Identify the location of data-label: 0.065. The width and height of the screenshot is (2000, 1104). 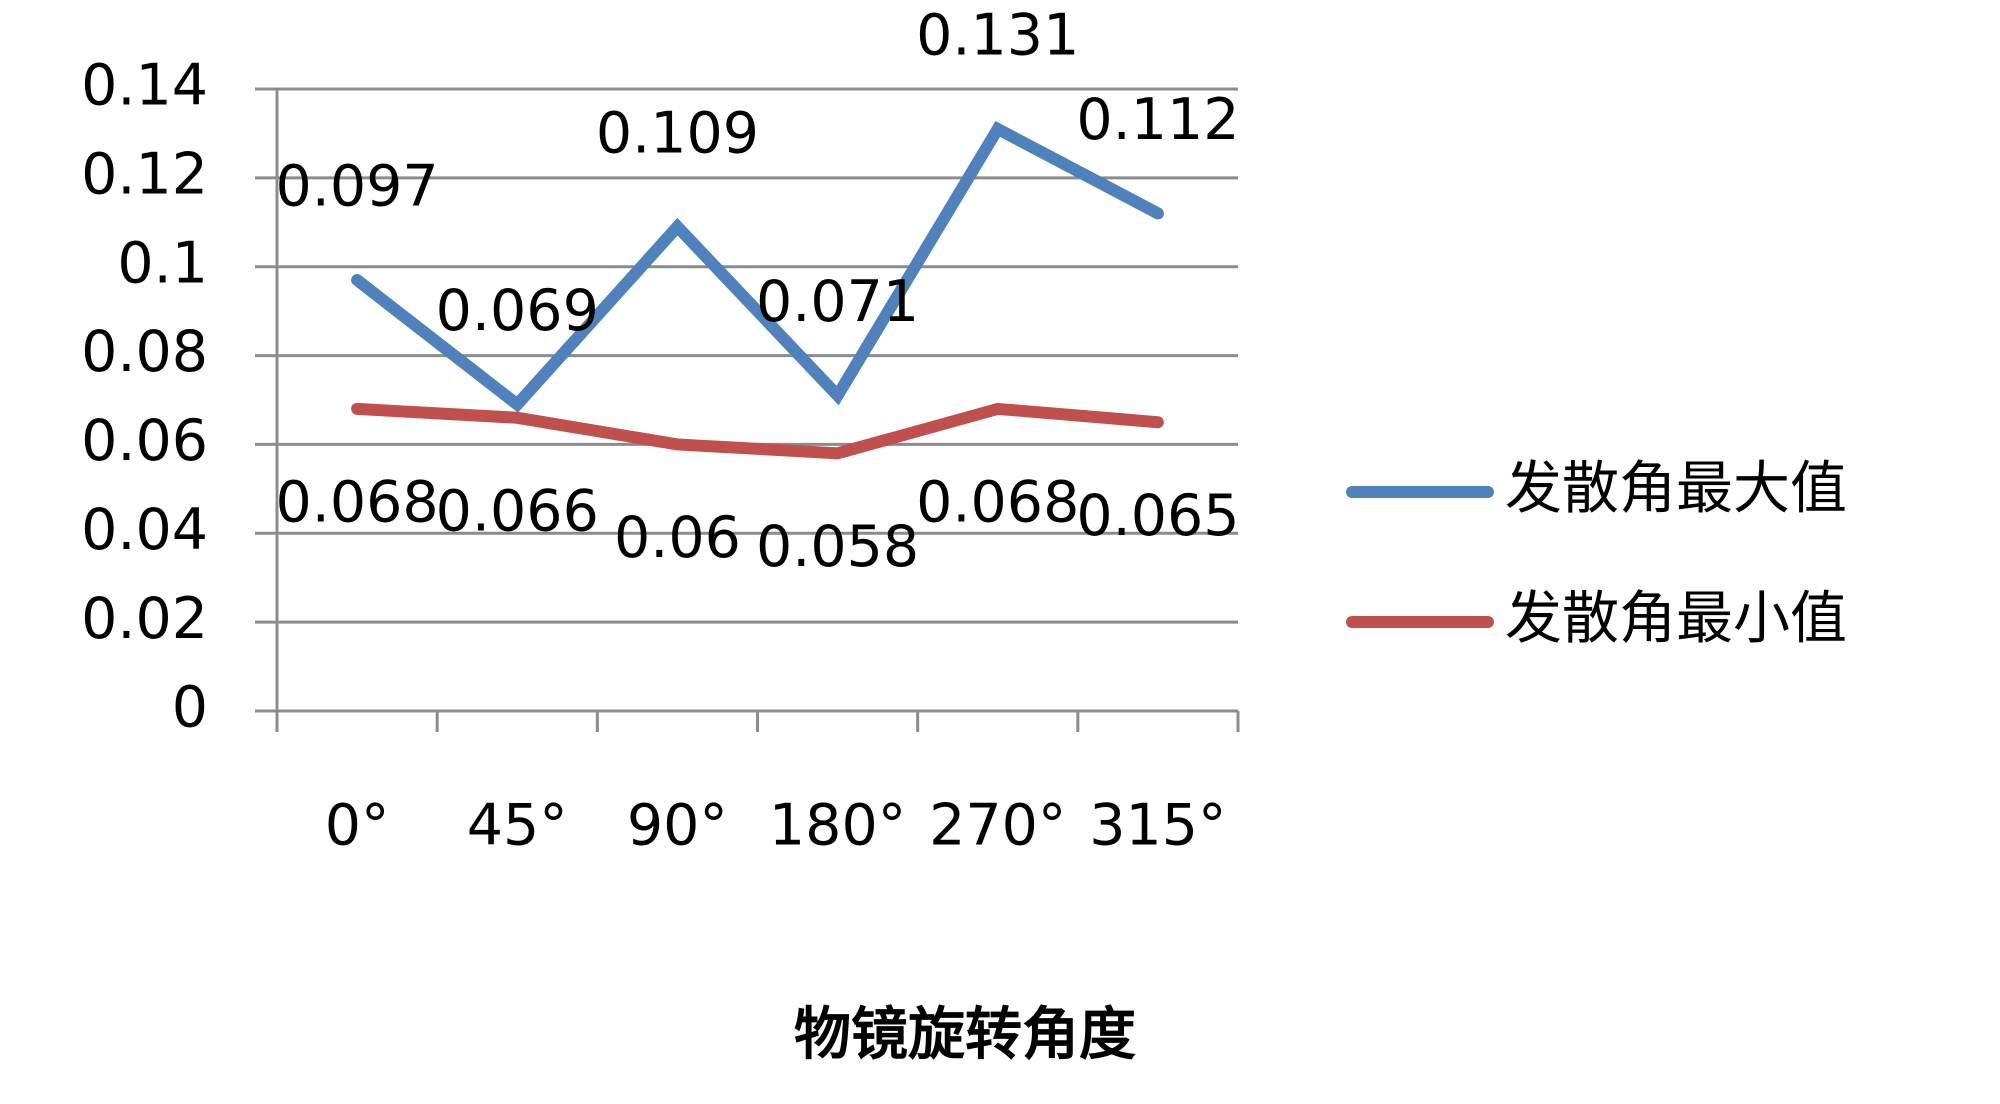
(1157, 516).